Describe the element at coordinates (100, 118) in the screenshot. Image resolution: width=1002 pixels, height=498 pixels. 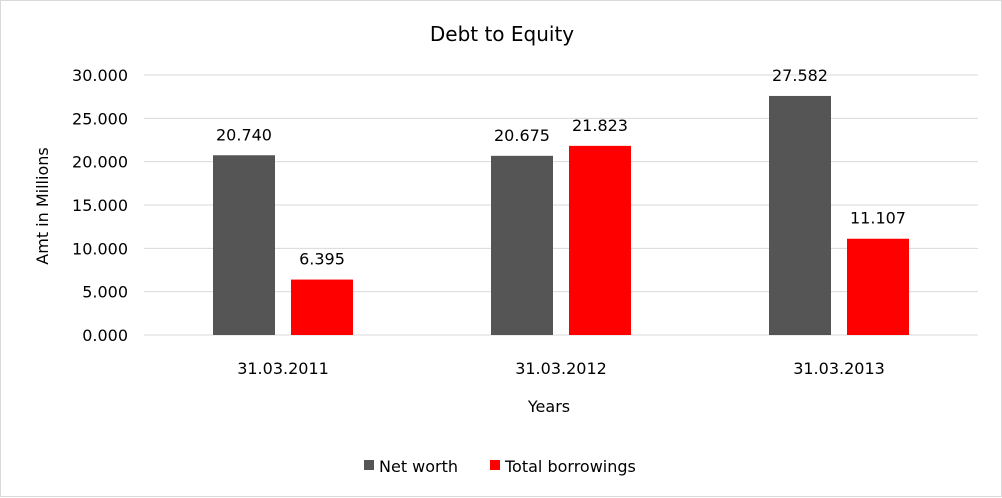
I see `y-tick-label: 25.000` at that location.